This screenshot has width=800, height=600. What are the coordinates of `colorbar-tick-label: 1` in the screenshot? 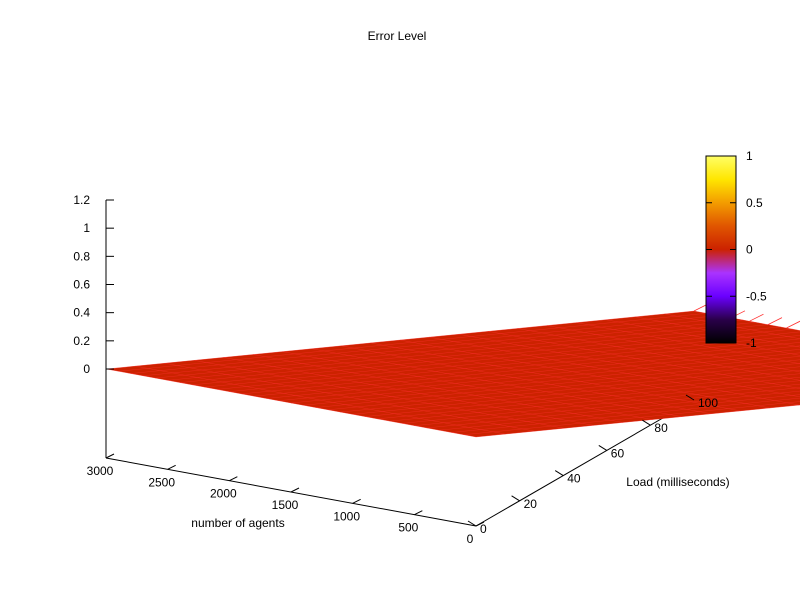 It's located at (749, 156).